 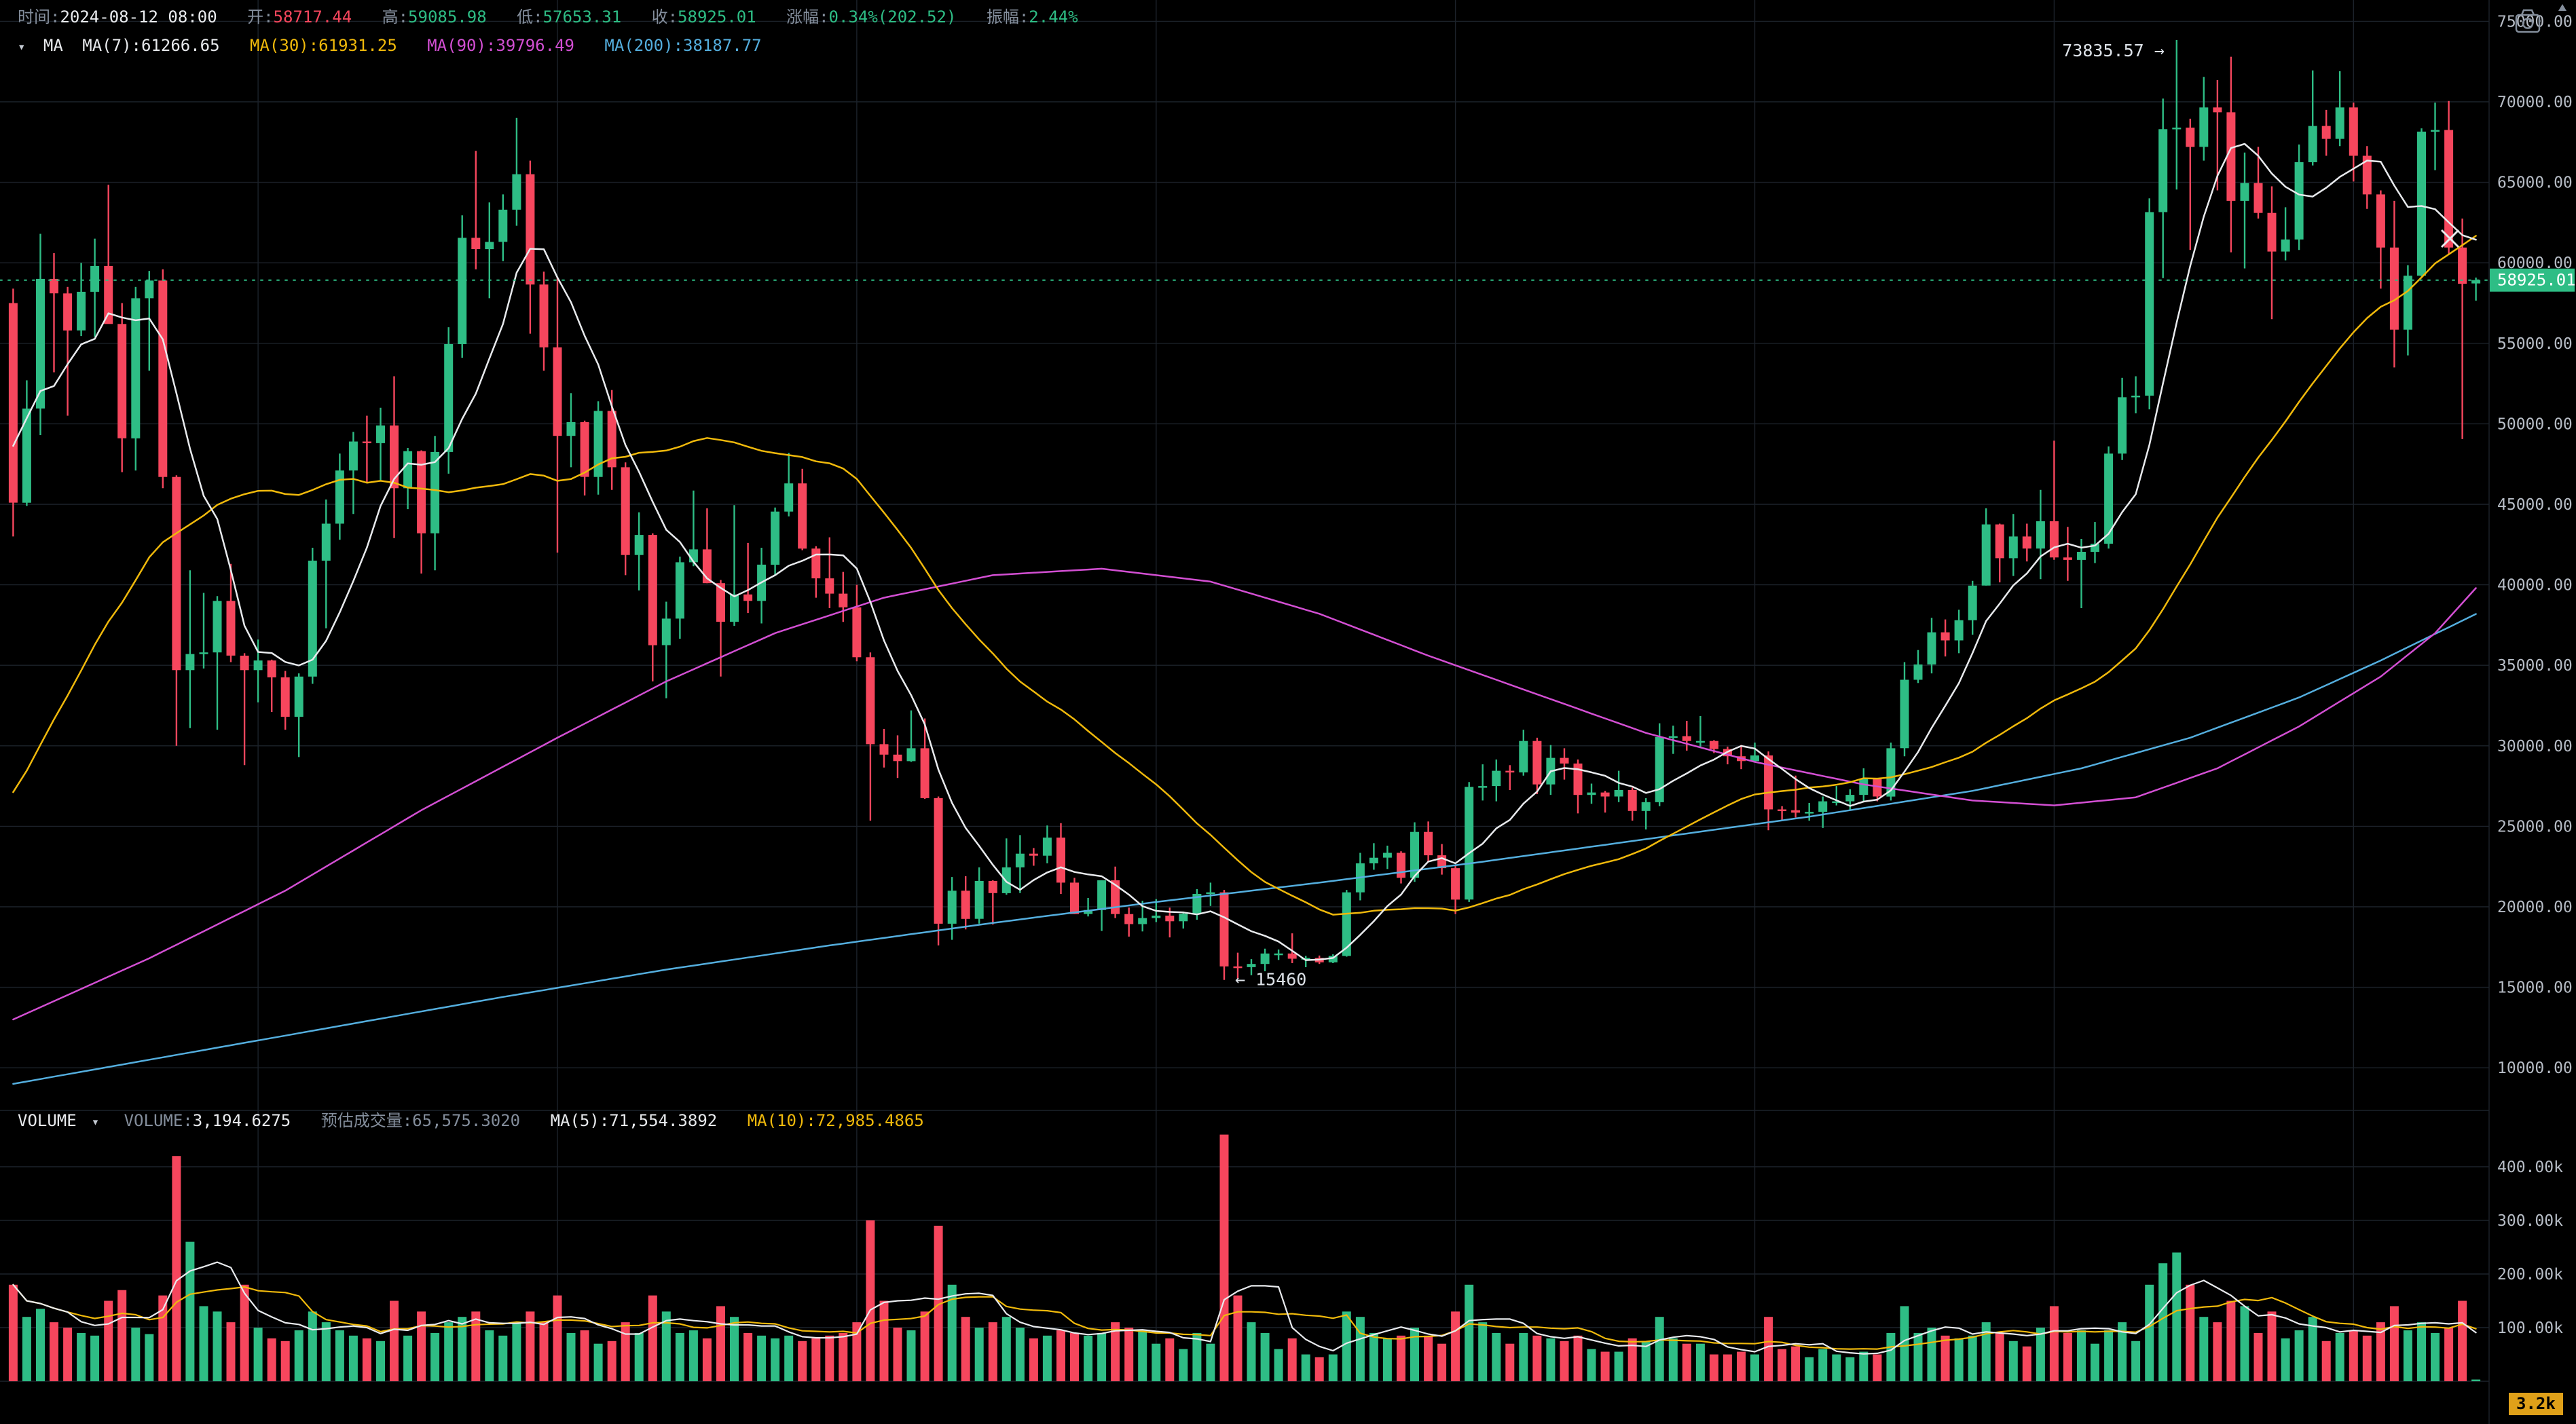 I want to click on close-field: 收:58925.01, so click(x=704, y=16).